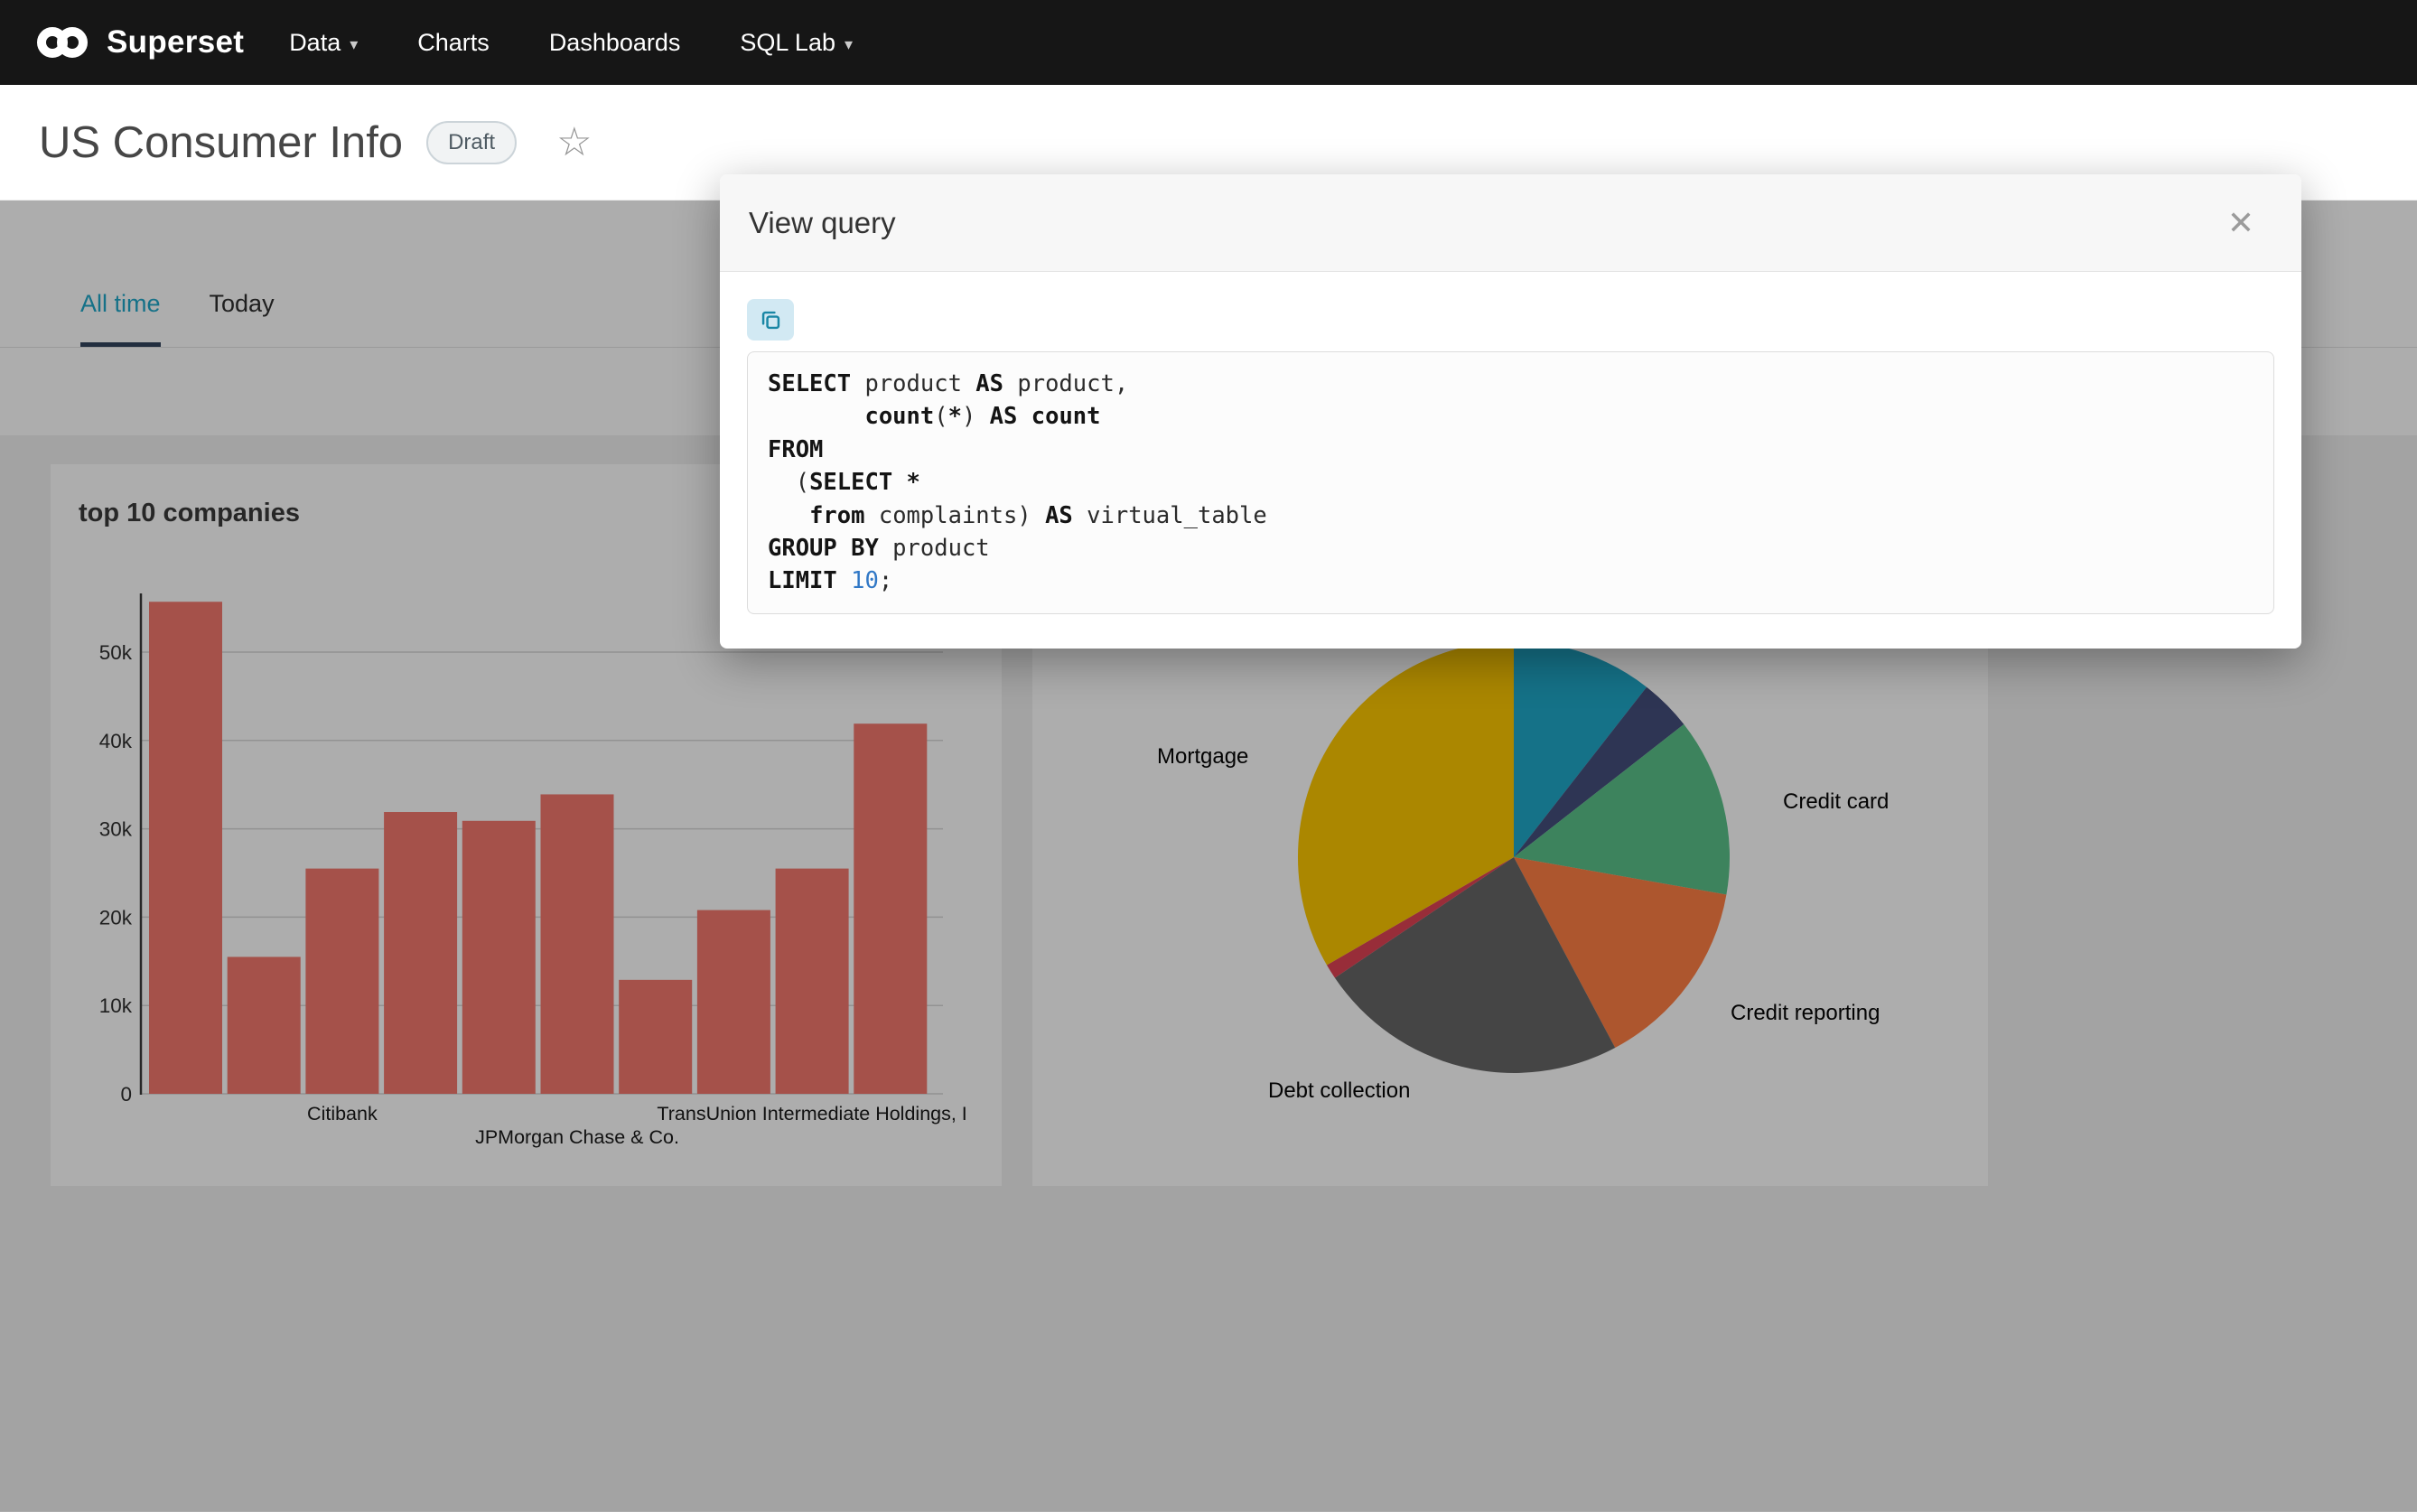 This screenshot has width=2417, height=1512. What do you see at coordinates (116, 741) in the screenshot?
I see `svg-text: 40k` at bounding box center [116, 741].